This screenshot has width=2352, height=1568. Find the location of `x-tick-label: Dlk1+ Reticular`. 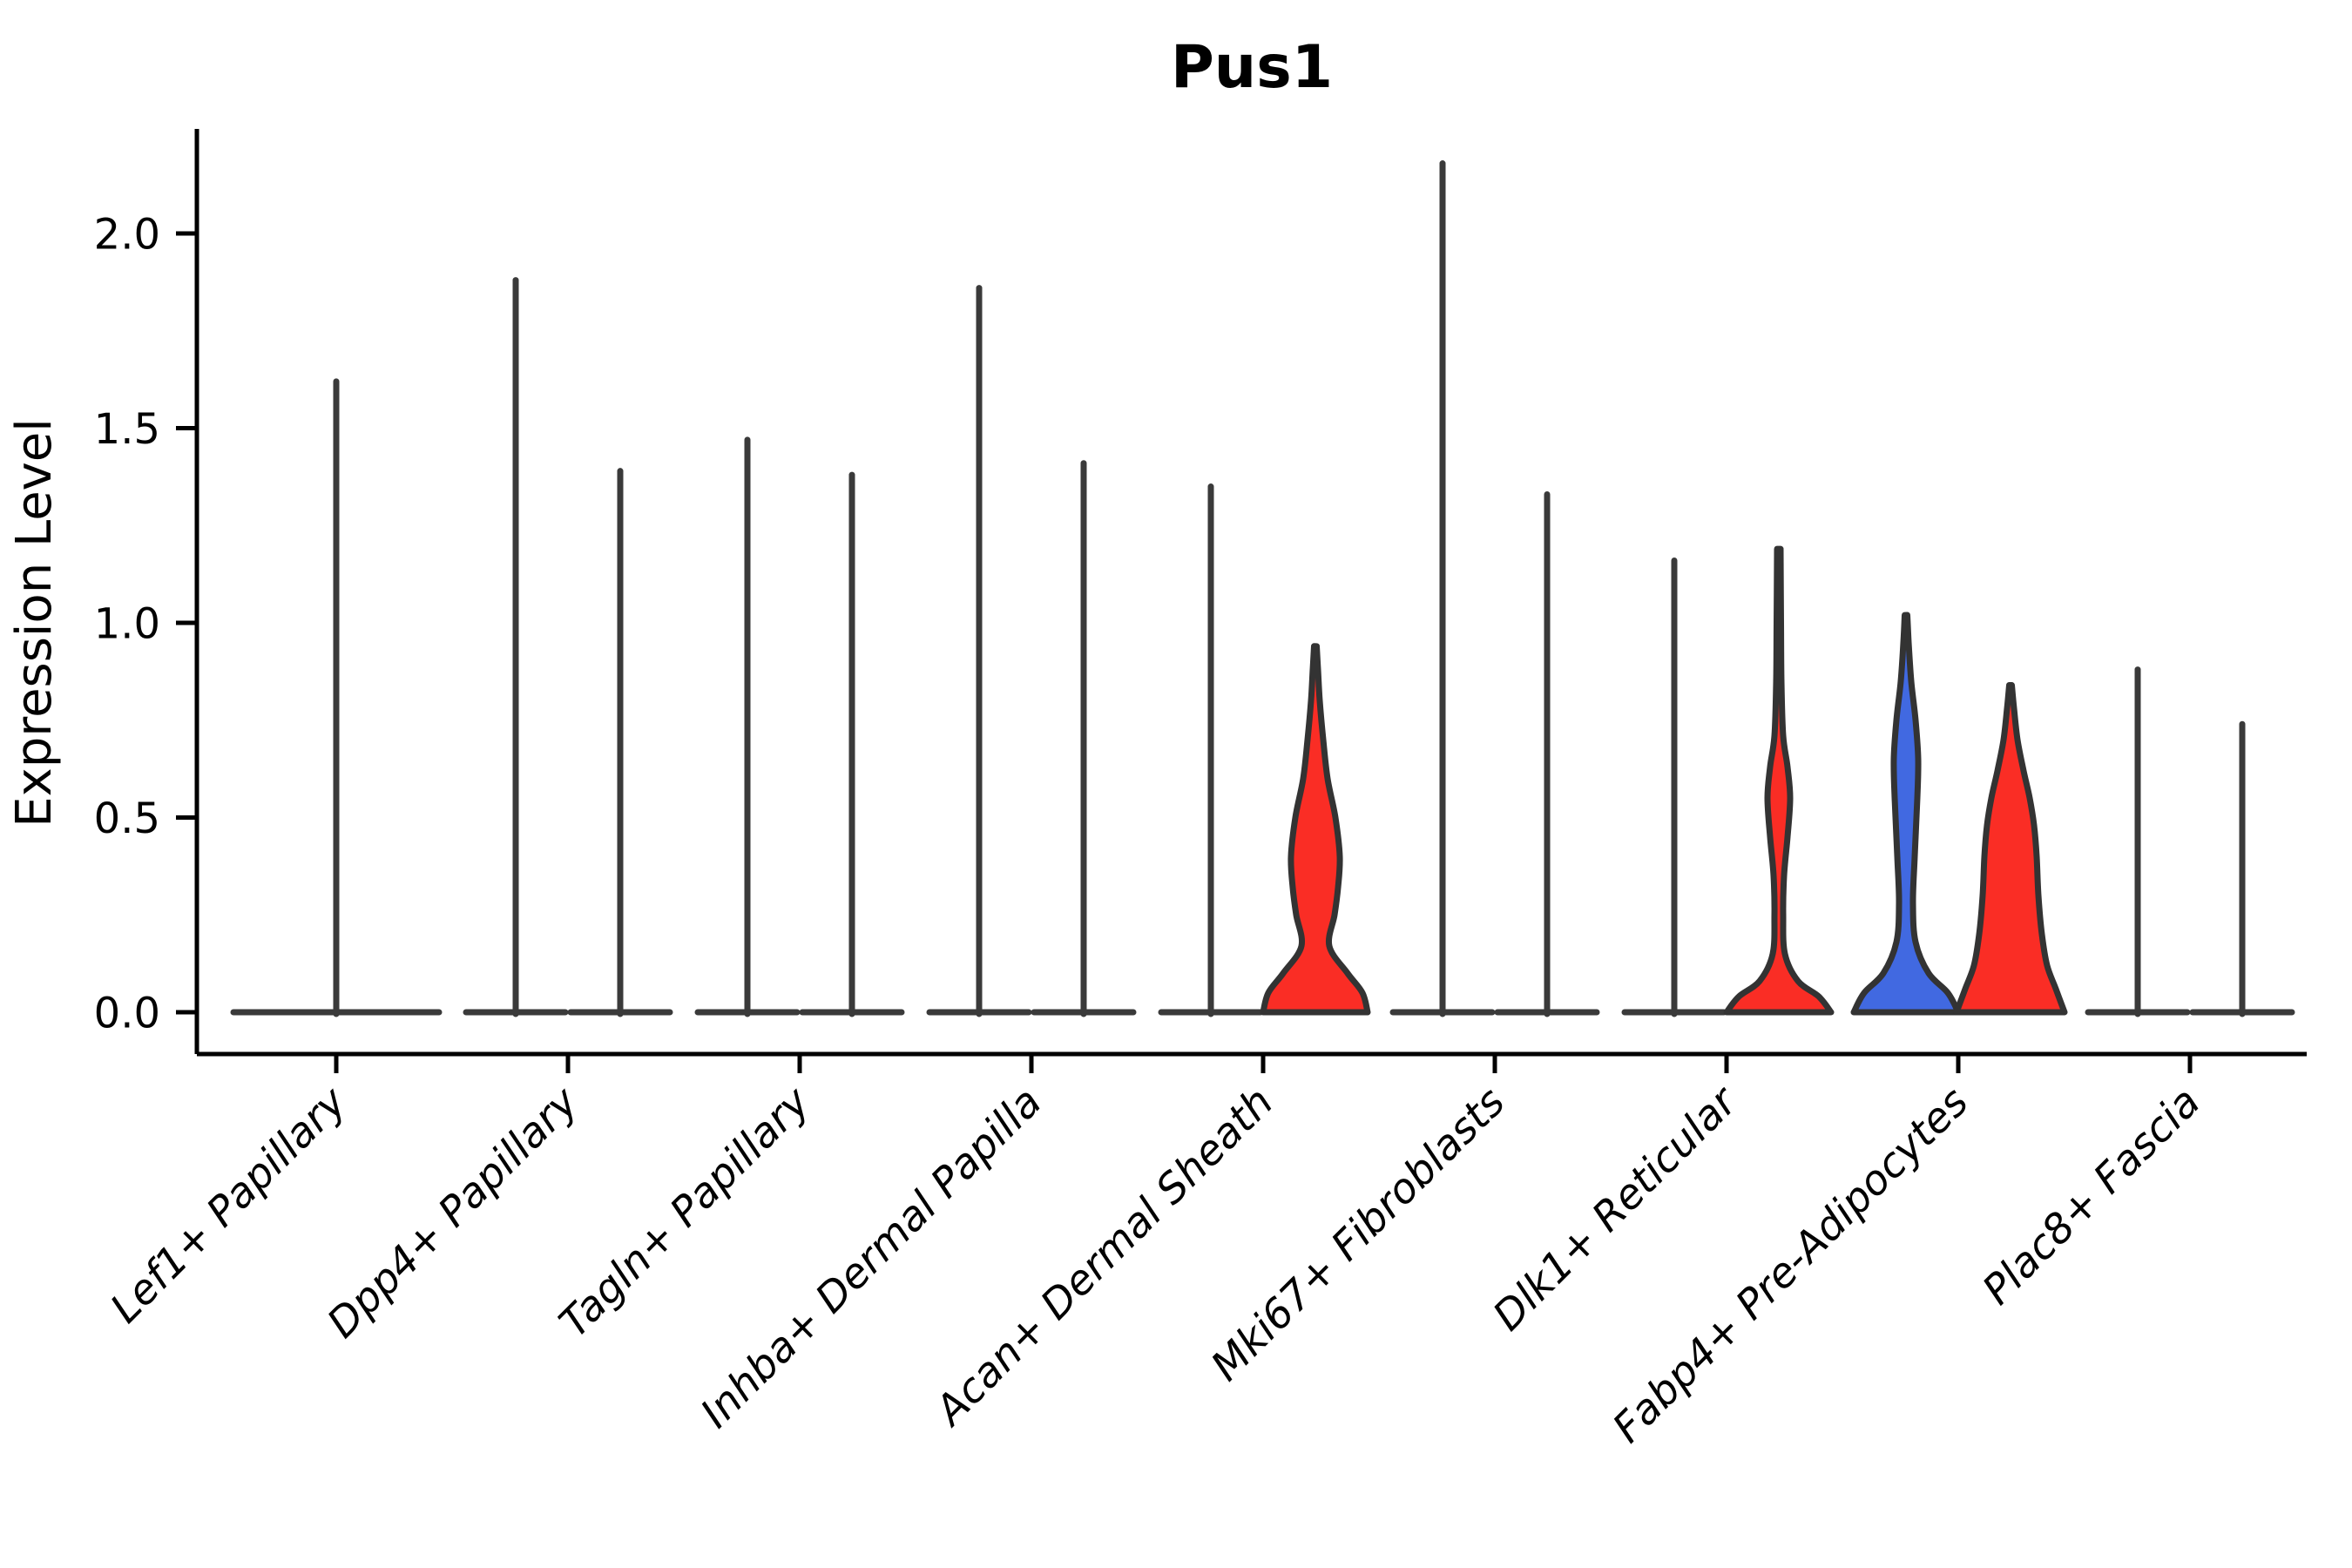

x-tick-label: Dlk1+ Reticular is located at coordinates (1616, 1209).